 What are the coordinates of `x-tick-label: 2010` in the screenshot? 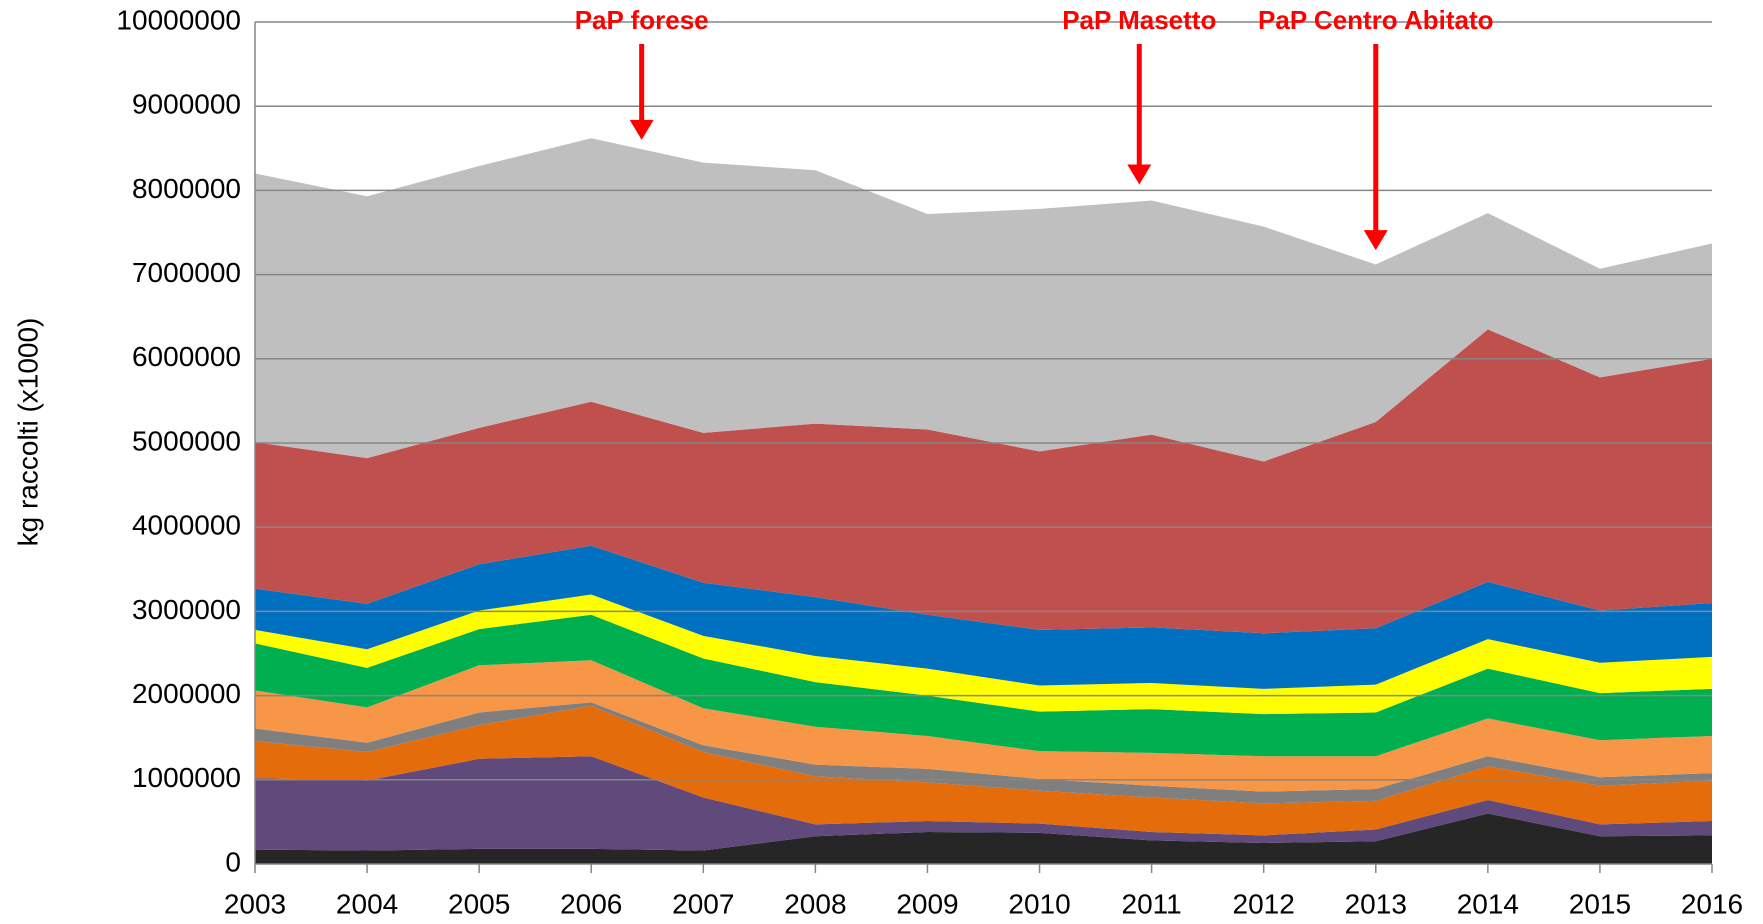 It's located at (1039, 903).